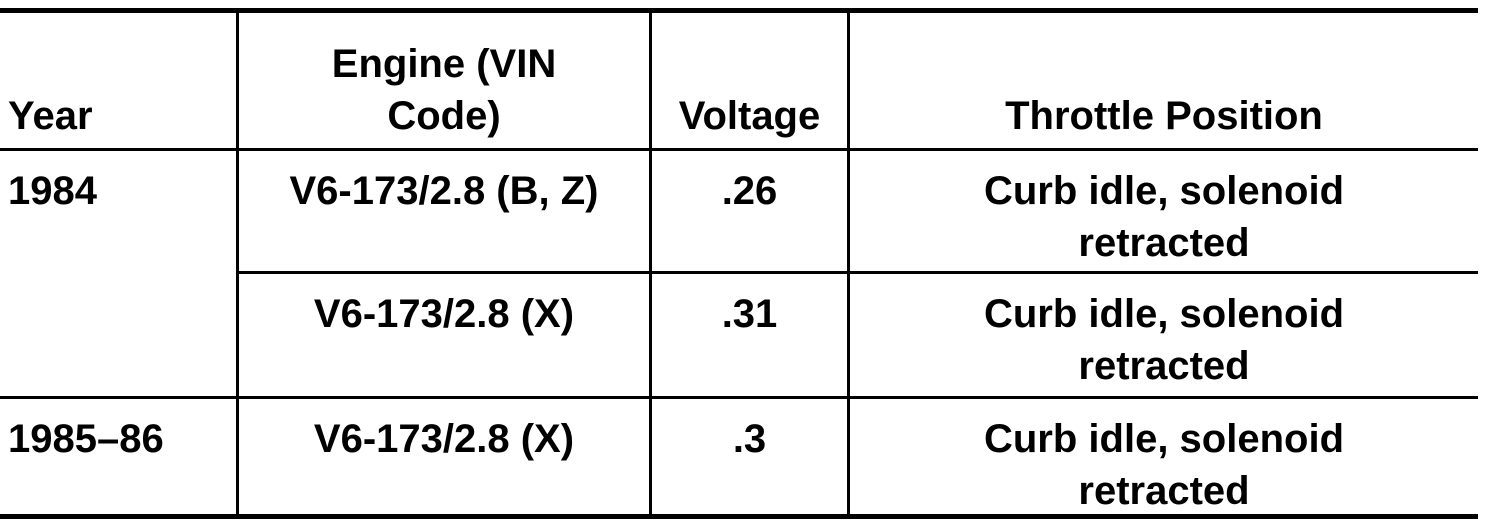 The width and height of the screenshot is (1504, 528). I want to click on header-cell: Year, so click(122, 80).